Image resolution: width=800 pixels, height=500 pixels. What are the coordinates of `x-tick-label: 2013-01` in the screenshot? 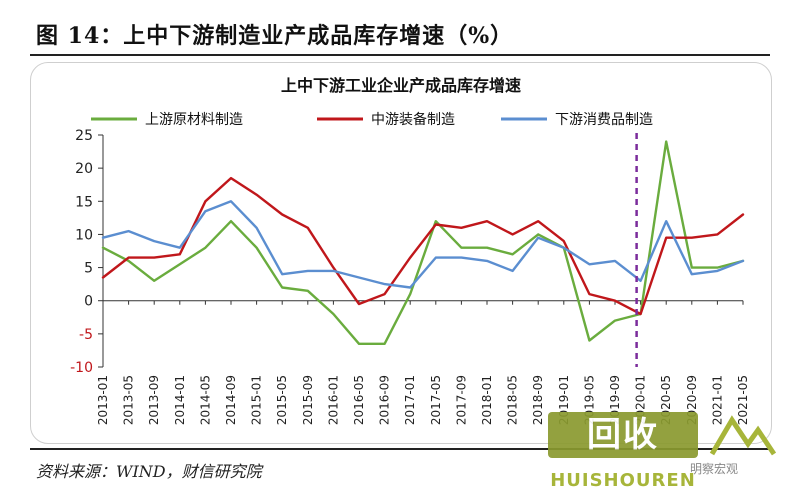 It's located at (103, 400).